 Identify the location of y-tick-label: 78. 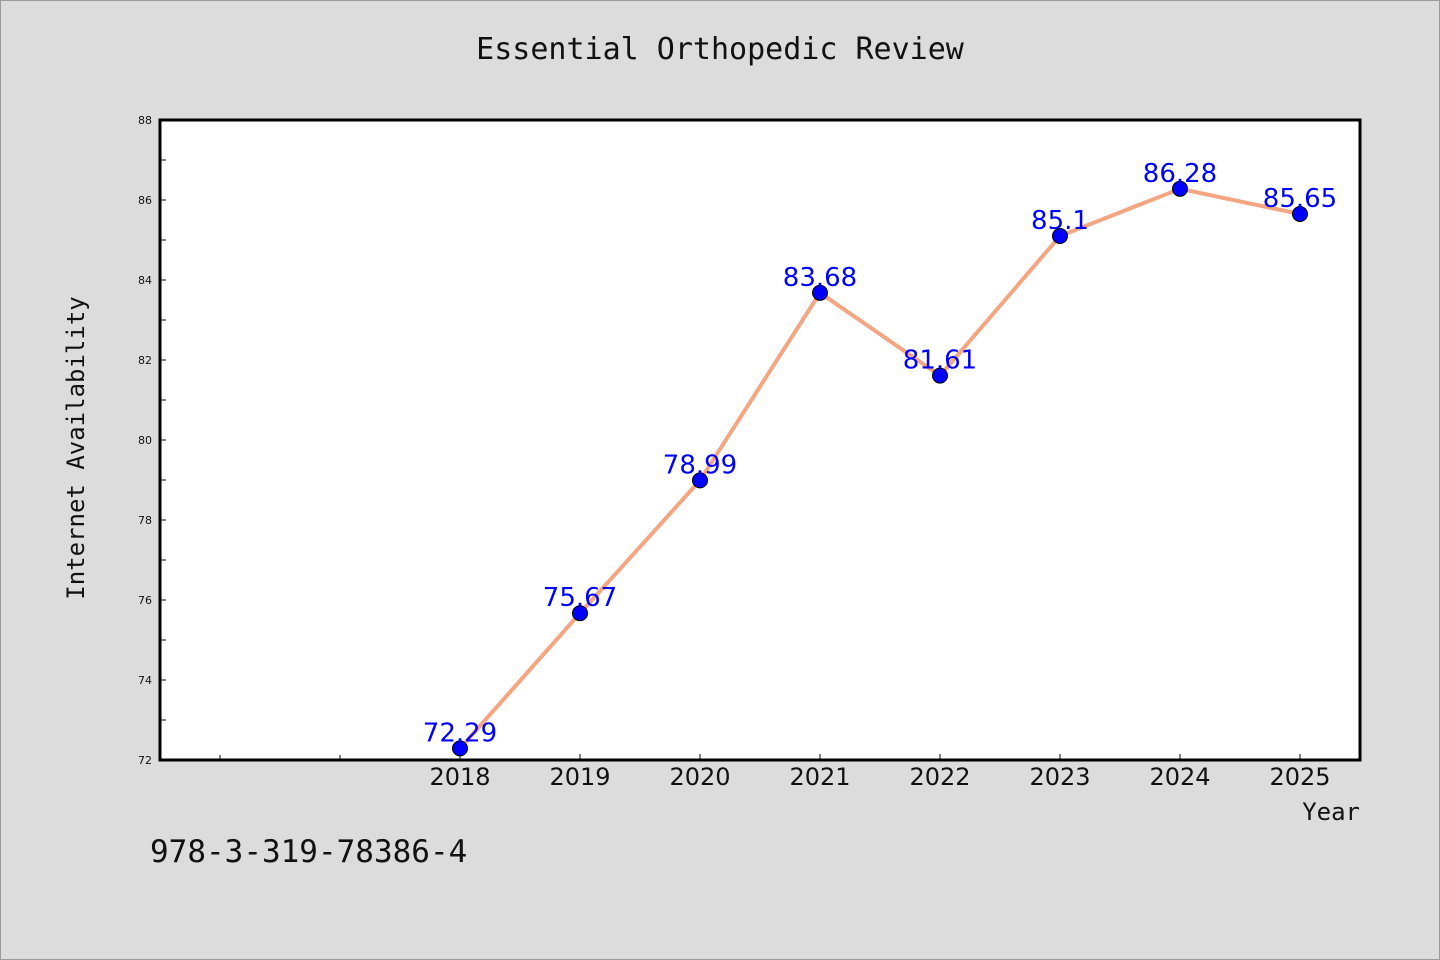
(145, 520).